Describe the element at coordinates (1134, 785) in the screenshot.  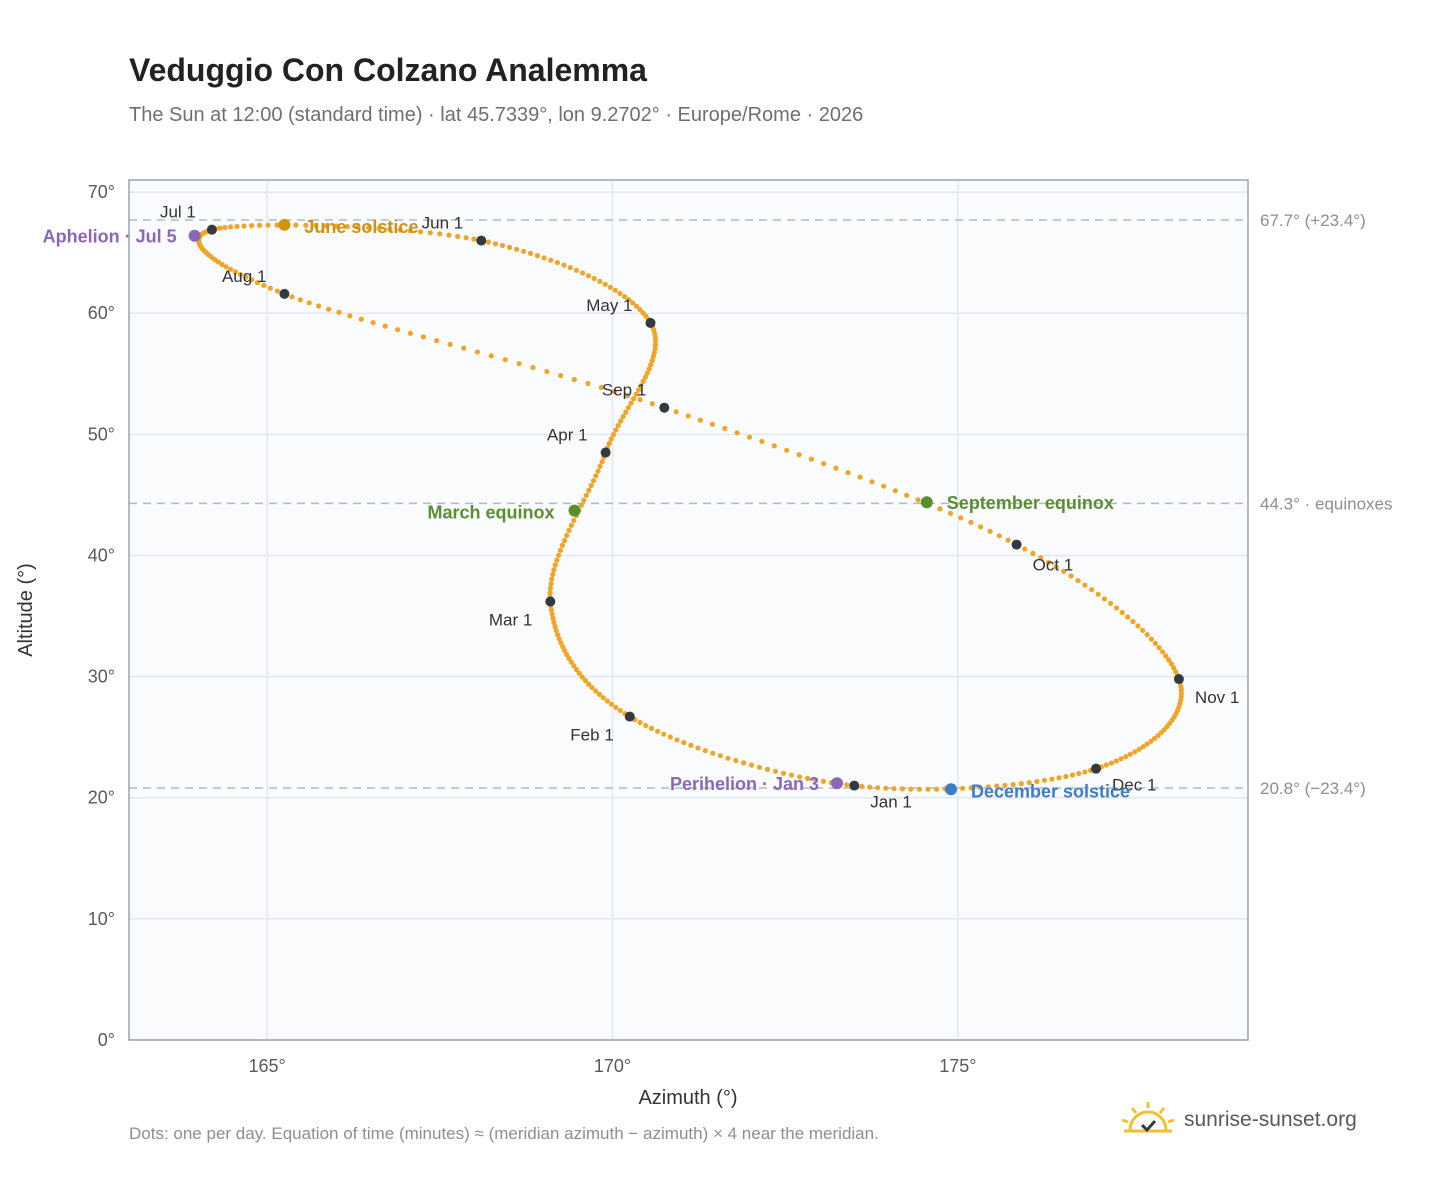
I see `month-label: Dec 1` at that location.